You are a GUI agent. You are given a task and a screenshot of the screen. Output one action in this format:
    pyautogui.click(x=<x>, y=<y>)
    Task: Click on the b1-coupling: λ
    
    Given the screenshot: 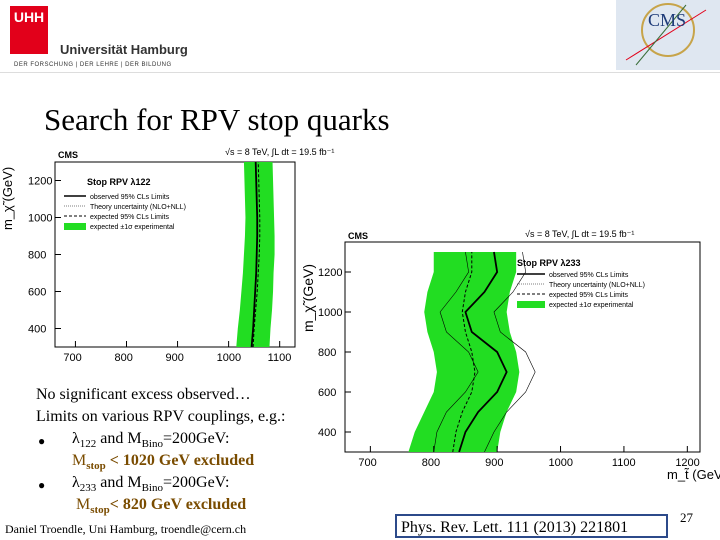 What is the action you would take?
    pyautogui.click(x=76, y=438)
    